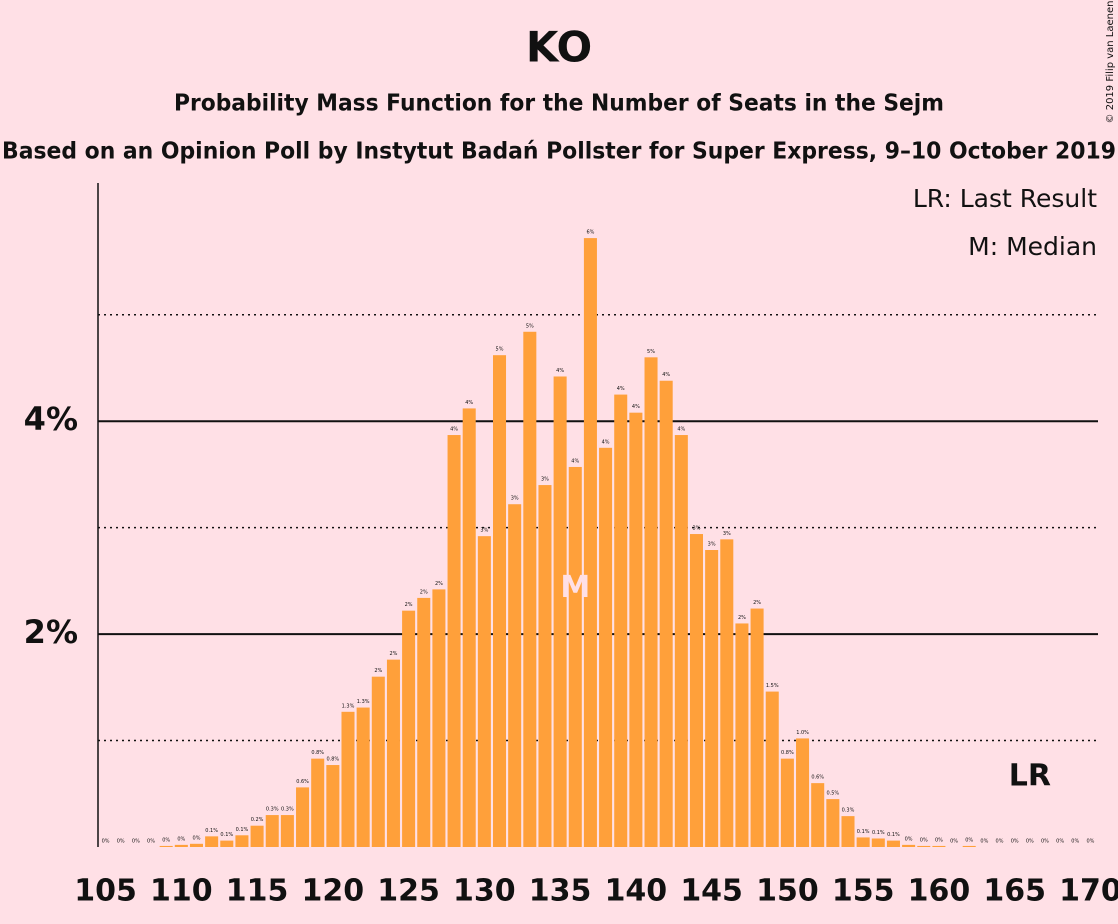  I want to click on x-tick-label: 155, so click(863, 891).